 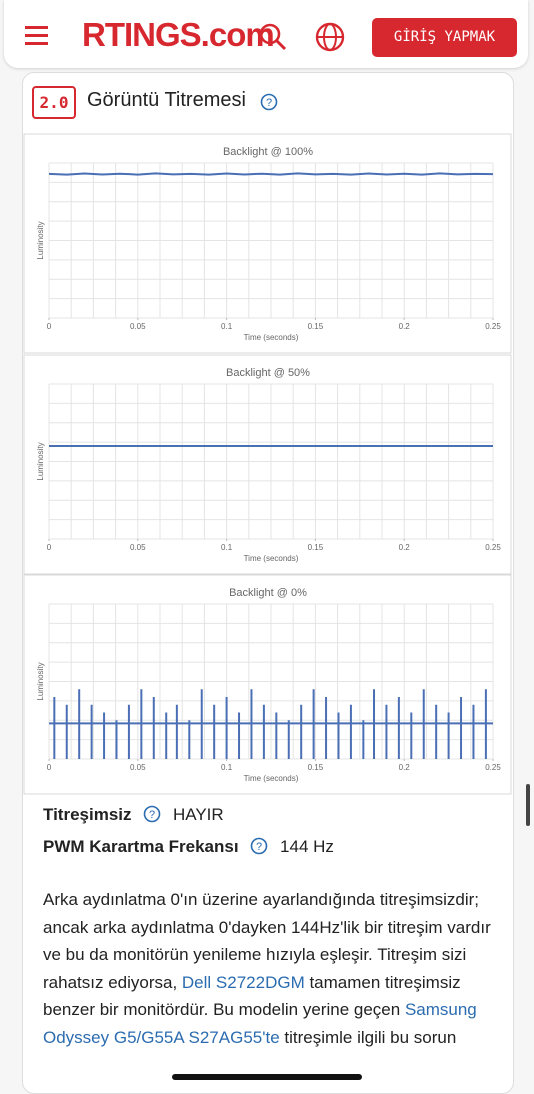 I want to click on menu-icon, so click(x=37, y=36).